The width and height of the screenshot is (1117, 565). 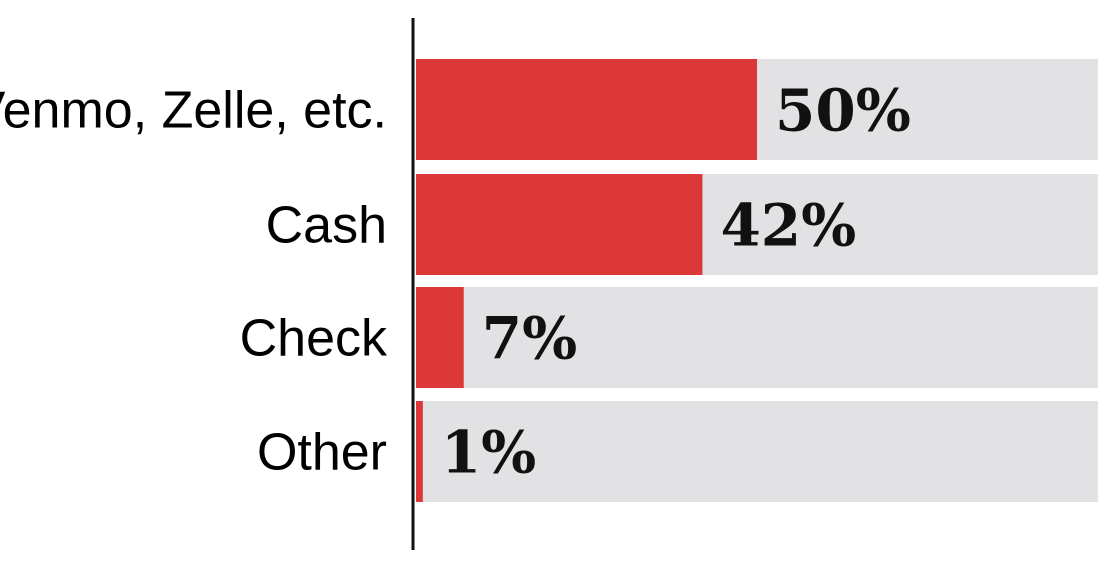 What do you see at coordinates (488, 453) in the screenshot?
I see `value-label: 1%` at bounding box center [488, 453].